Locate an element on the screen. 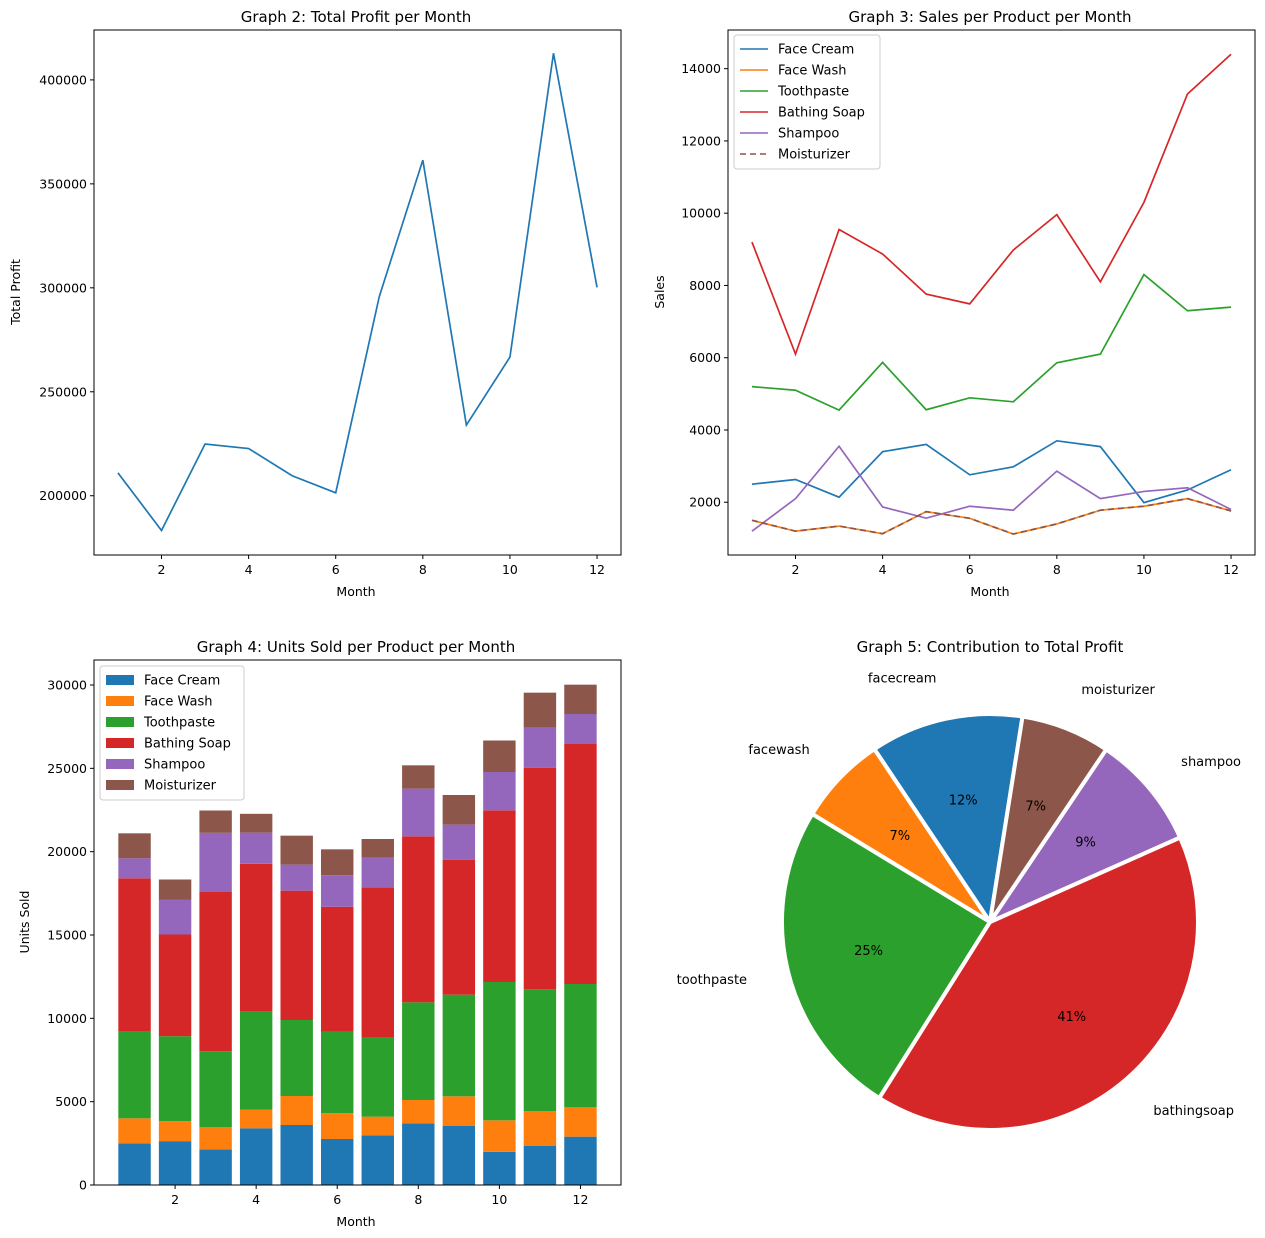  graph-3-title: Graph 3: Sales per Product per Month is located at coordinates (990, 17).